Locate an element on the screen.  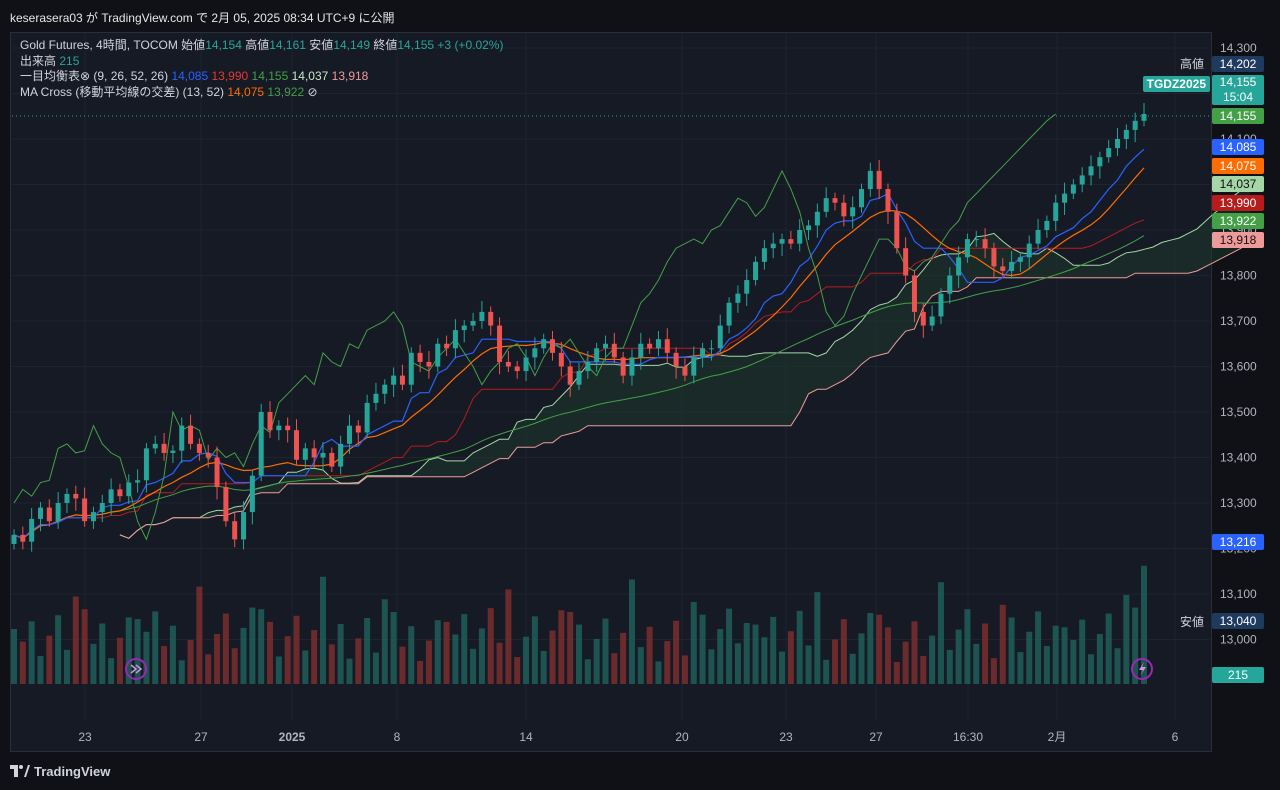
price-tick-label: 14,300 is located at coordinates (1238, 48).